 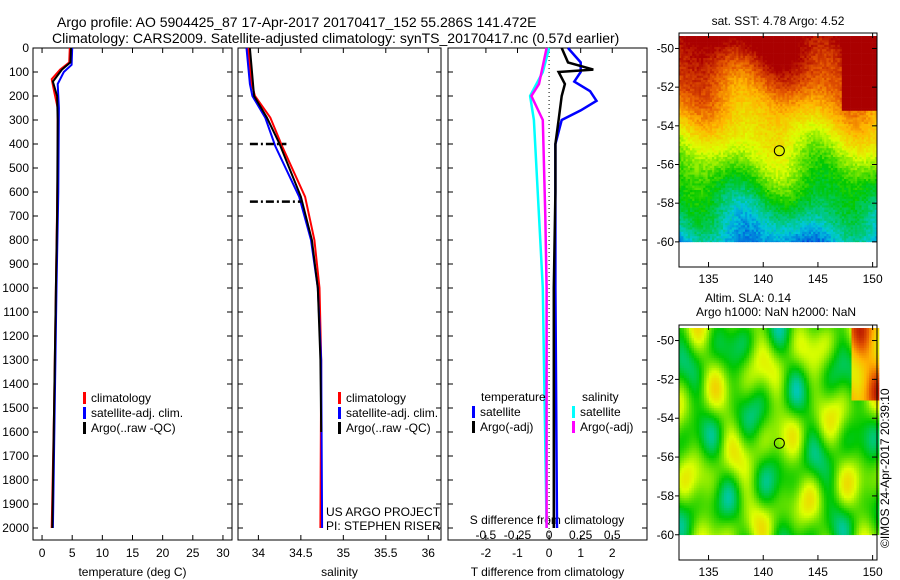 I want to click on salinity-legend-label: satellite-adj. clim., so click(x=392, y=413).